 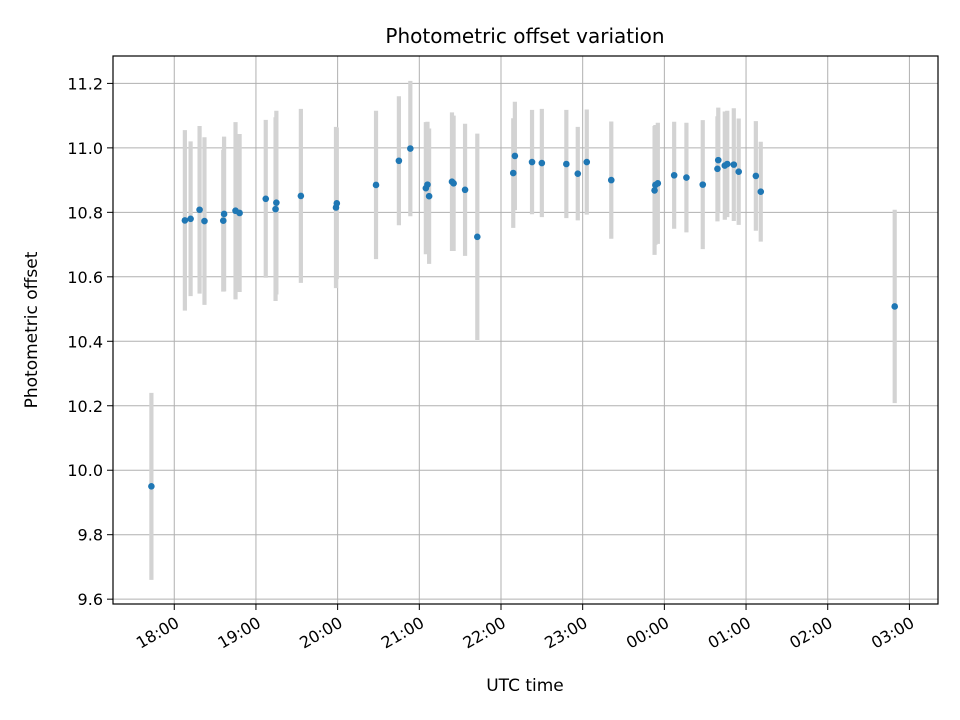 I want to click on y-tick-label: 10.4, so click(x=85, y=341).